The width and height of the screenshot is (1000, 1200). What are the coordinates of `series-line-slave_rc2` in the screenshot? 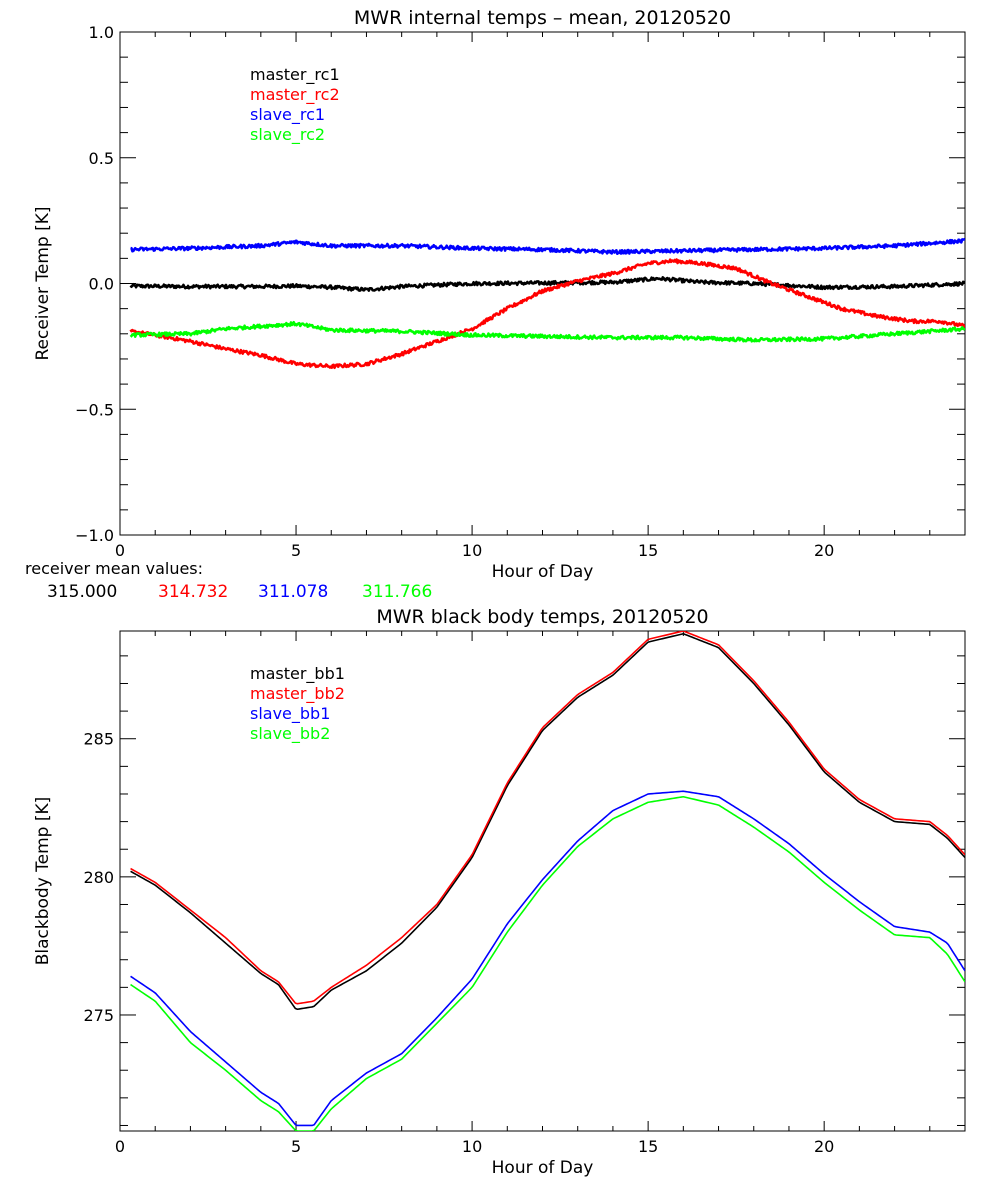 It's located at (547, 331).